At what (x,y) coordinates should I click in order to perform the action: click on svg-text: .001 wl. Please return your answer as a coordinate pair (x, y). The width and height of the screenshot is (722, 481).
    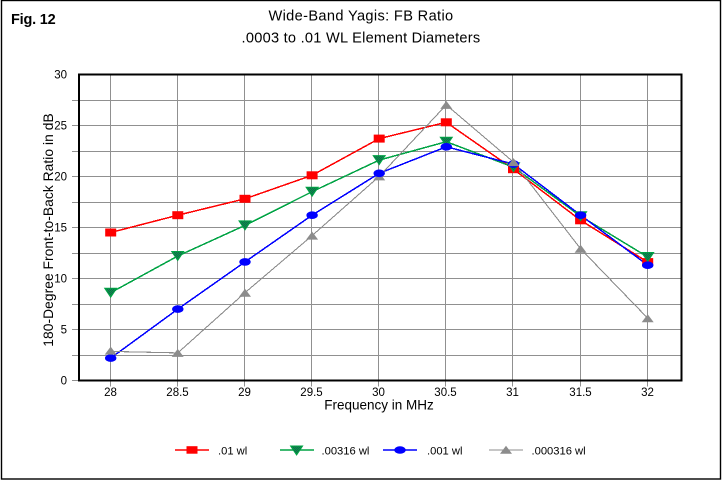
    Looking at the image, I should click on (444, 451).